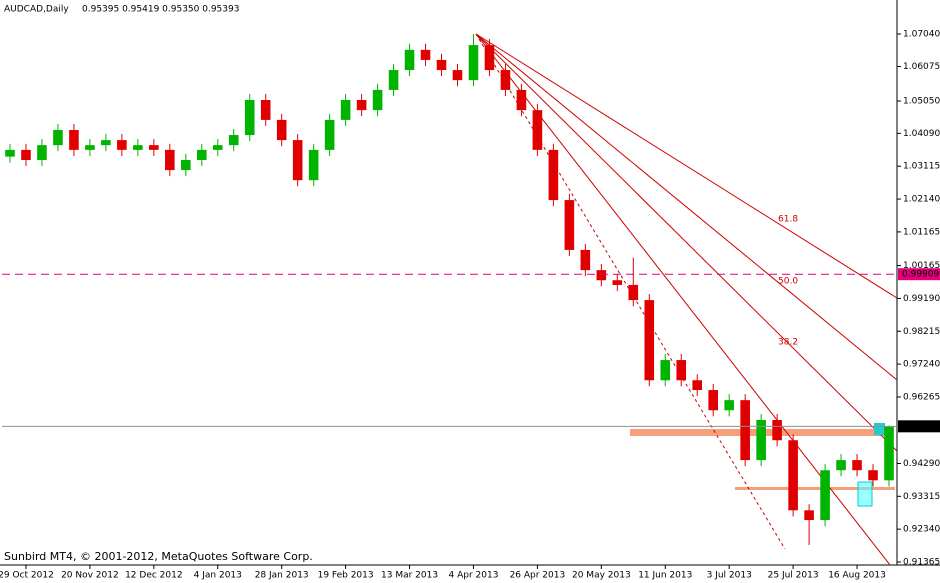 Image resolution: width=940 pixels, height=583 pixels. What do you see at coordinates (160, 10) in the screenshot?
I see `header-ohlc: 0.95395 0.95419 0.95350 0.95393` at bounding box center [160, 10].